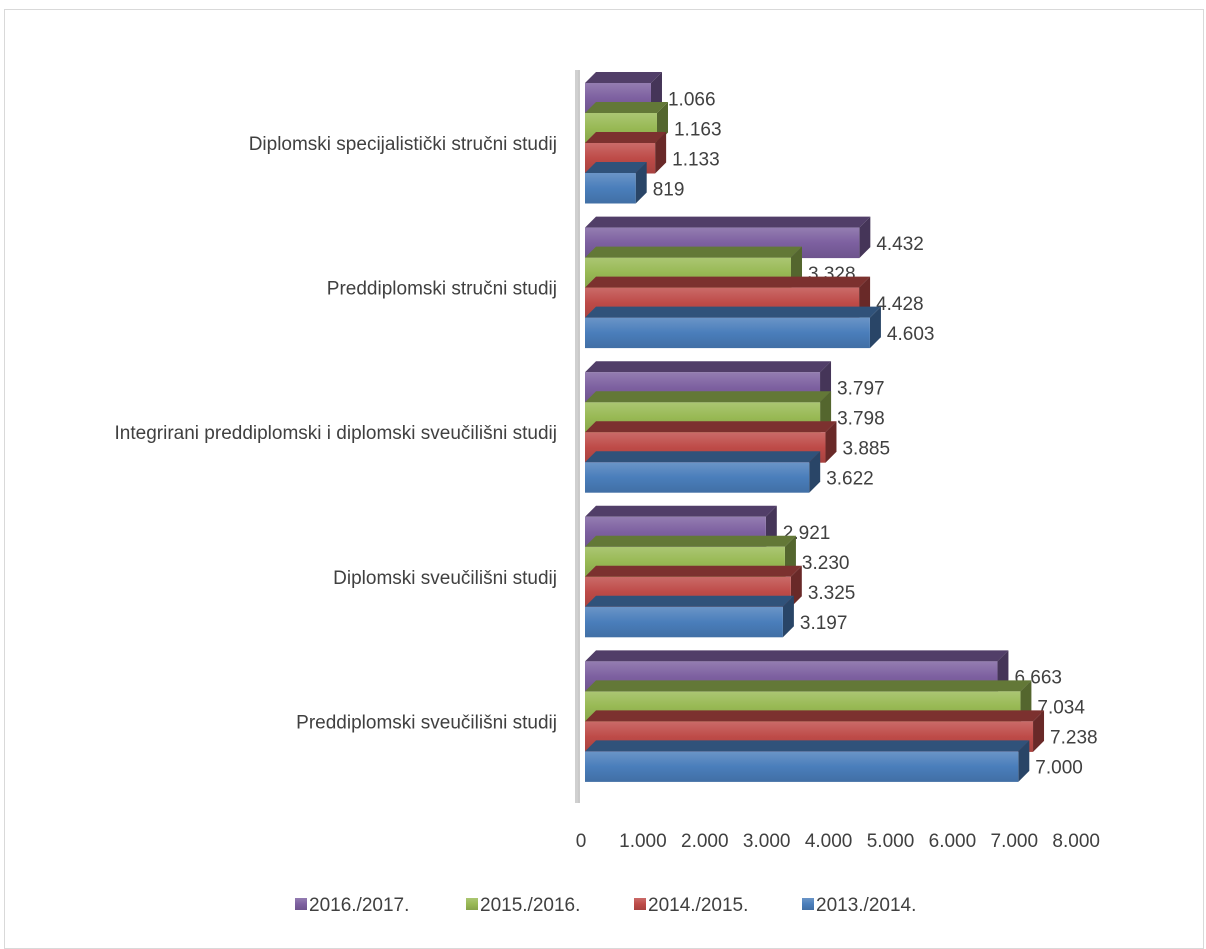 Image resolution: width=1206 pixels, height=949 pixels. I want to click on x-tick-label: 0, so click(581, 841).